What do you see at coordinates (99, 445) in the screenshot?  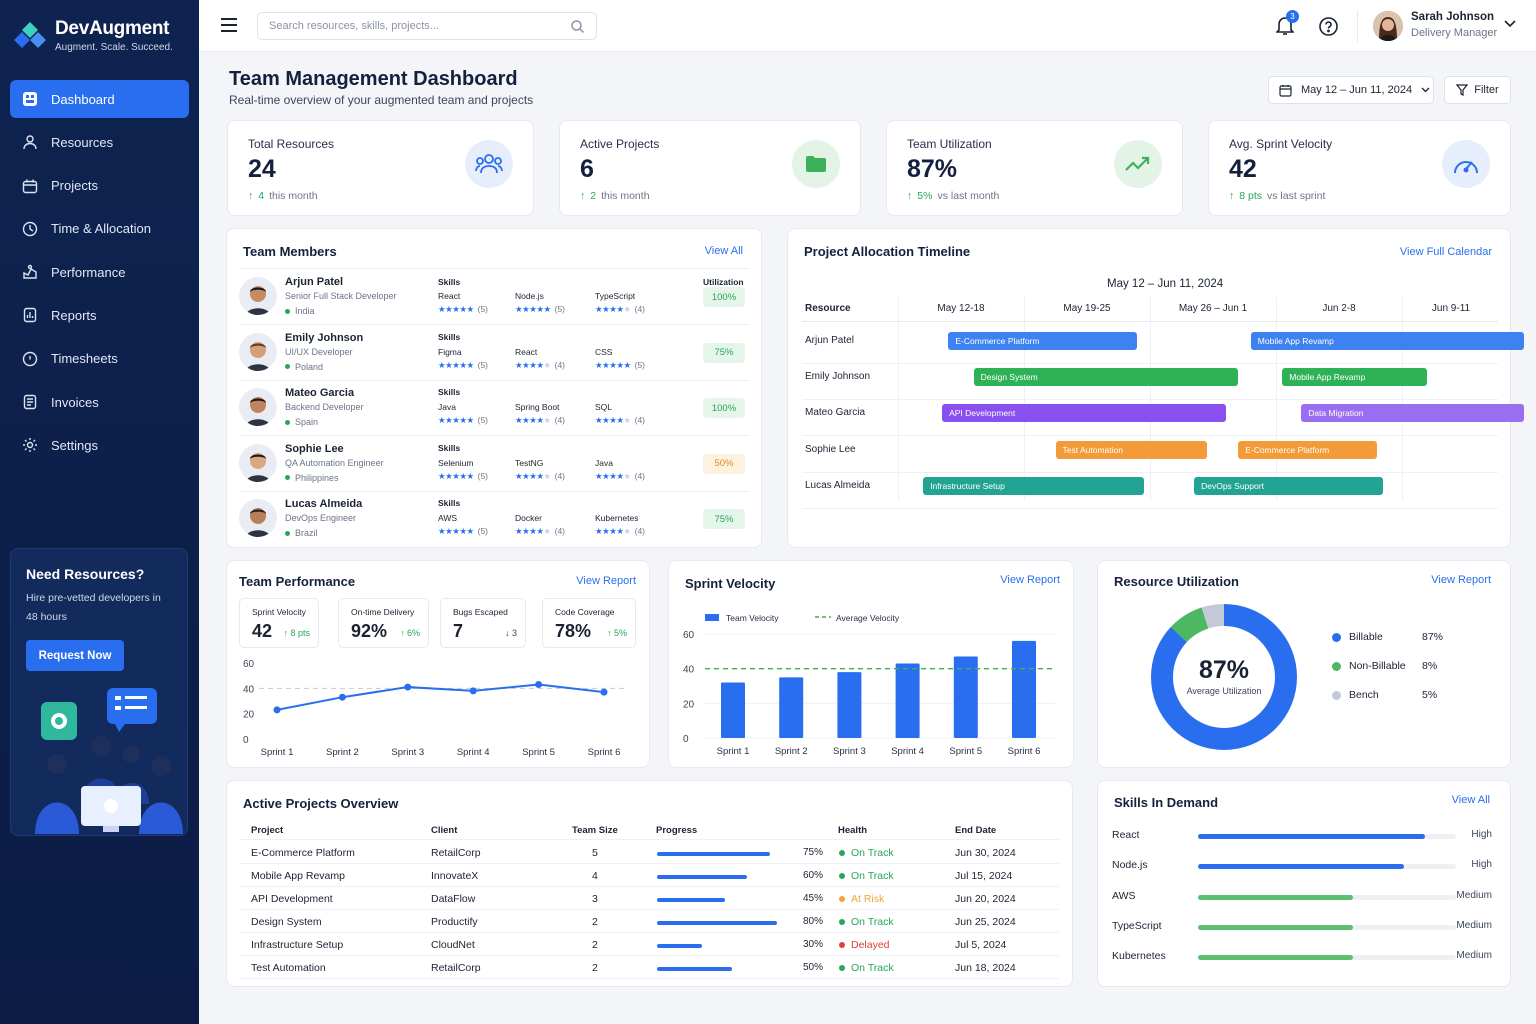 I see `nav-settings: Settings` at bounding box center [99, 445].